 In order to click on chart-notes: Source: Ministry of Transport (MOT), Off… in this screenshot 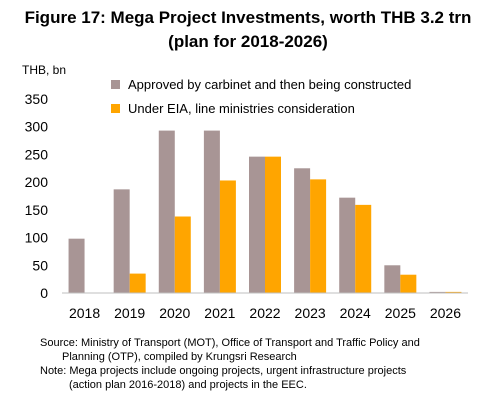, I will do `click(230, 364)`.